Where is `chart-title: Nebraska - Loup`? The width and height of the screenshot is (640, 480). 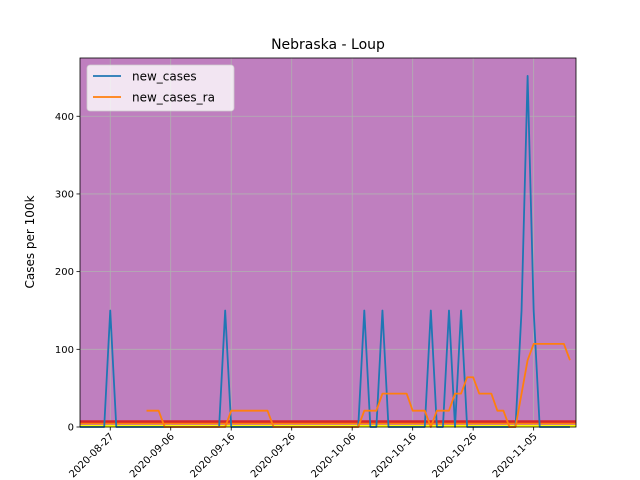 chart-title: Nebraska - Loup is located at coordinates (328, 45).